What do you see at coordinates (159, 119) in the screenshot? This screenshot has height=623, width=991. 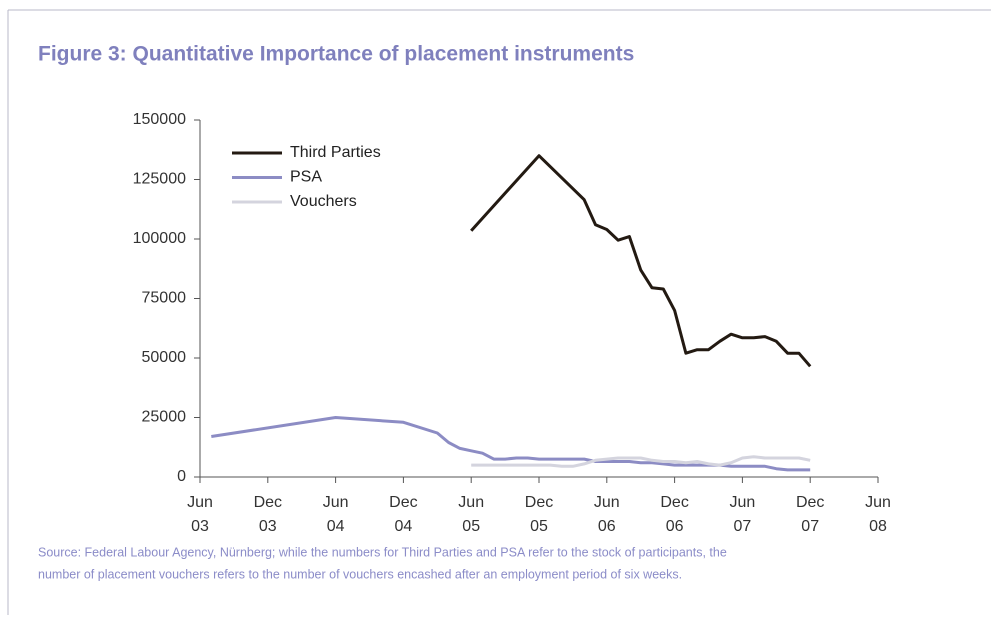 I see `y-tick-label: 150000` at bounding box center [159, 119].